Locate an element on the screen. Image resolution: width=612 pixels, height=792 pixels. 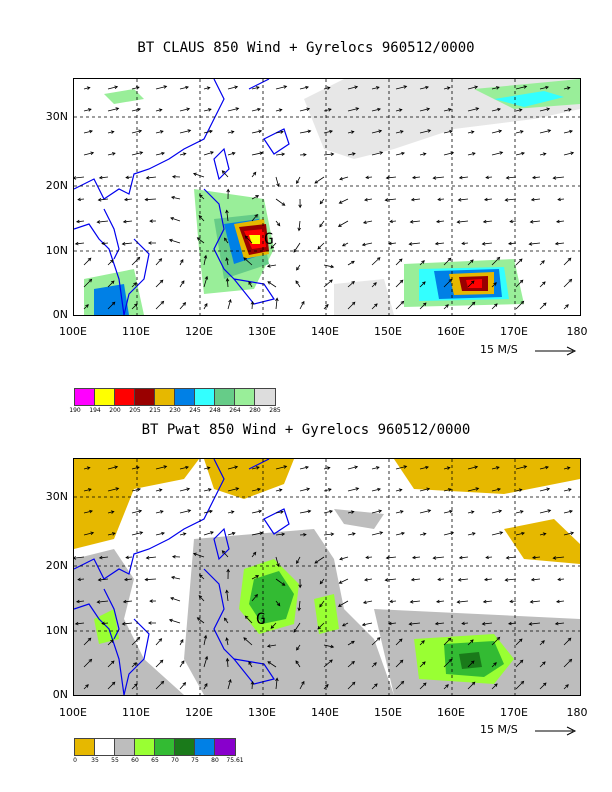
colorbar-label: 194 is located at coordinates (95, 410).